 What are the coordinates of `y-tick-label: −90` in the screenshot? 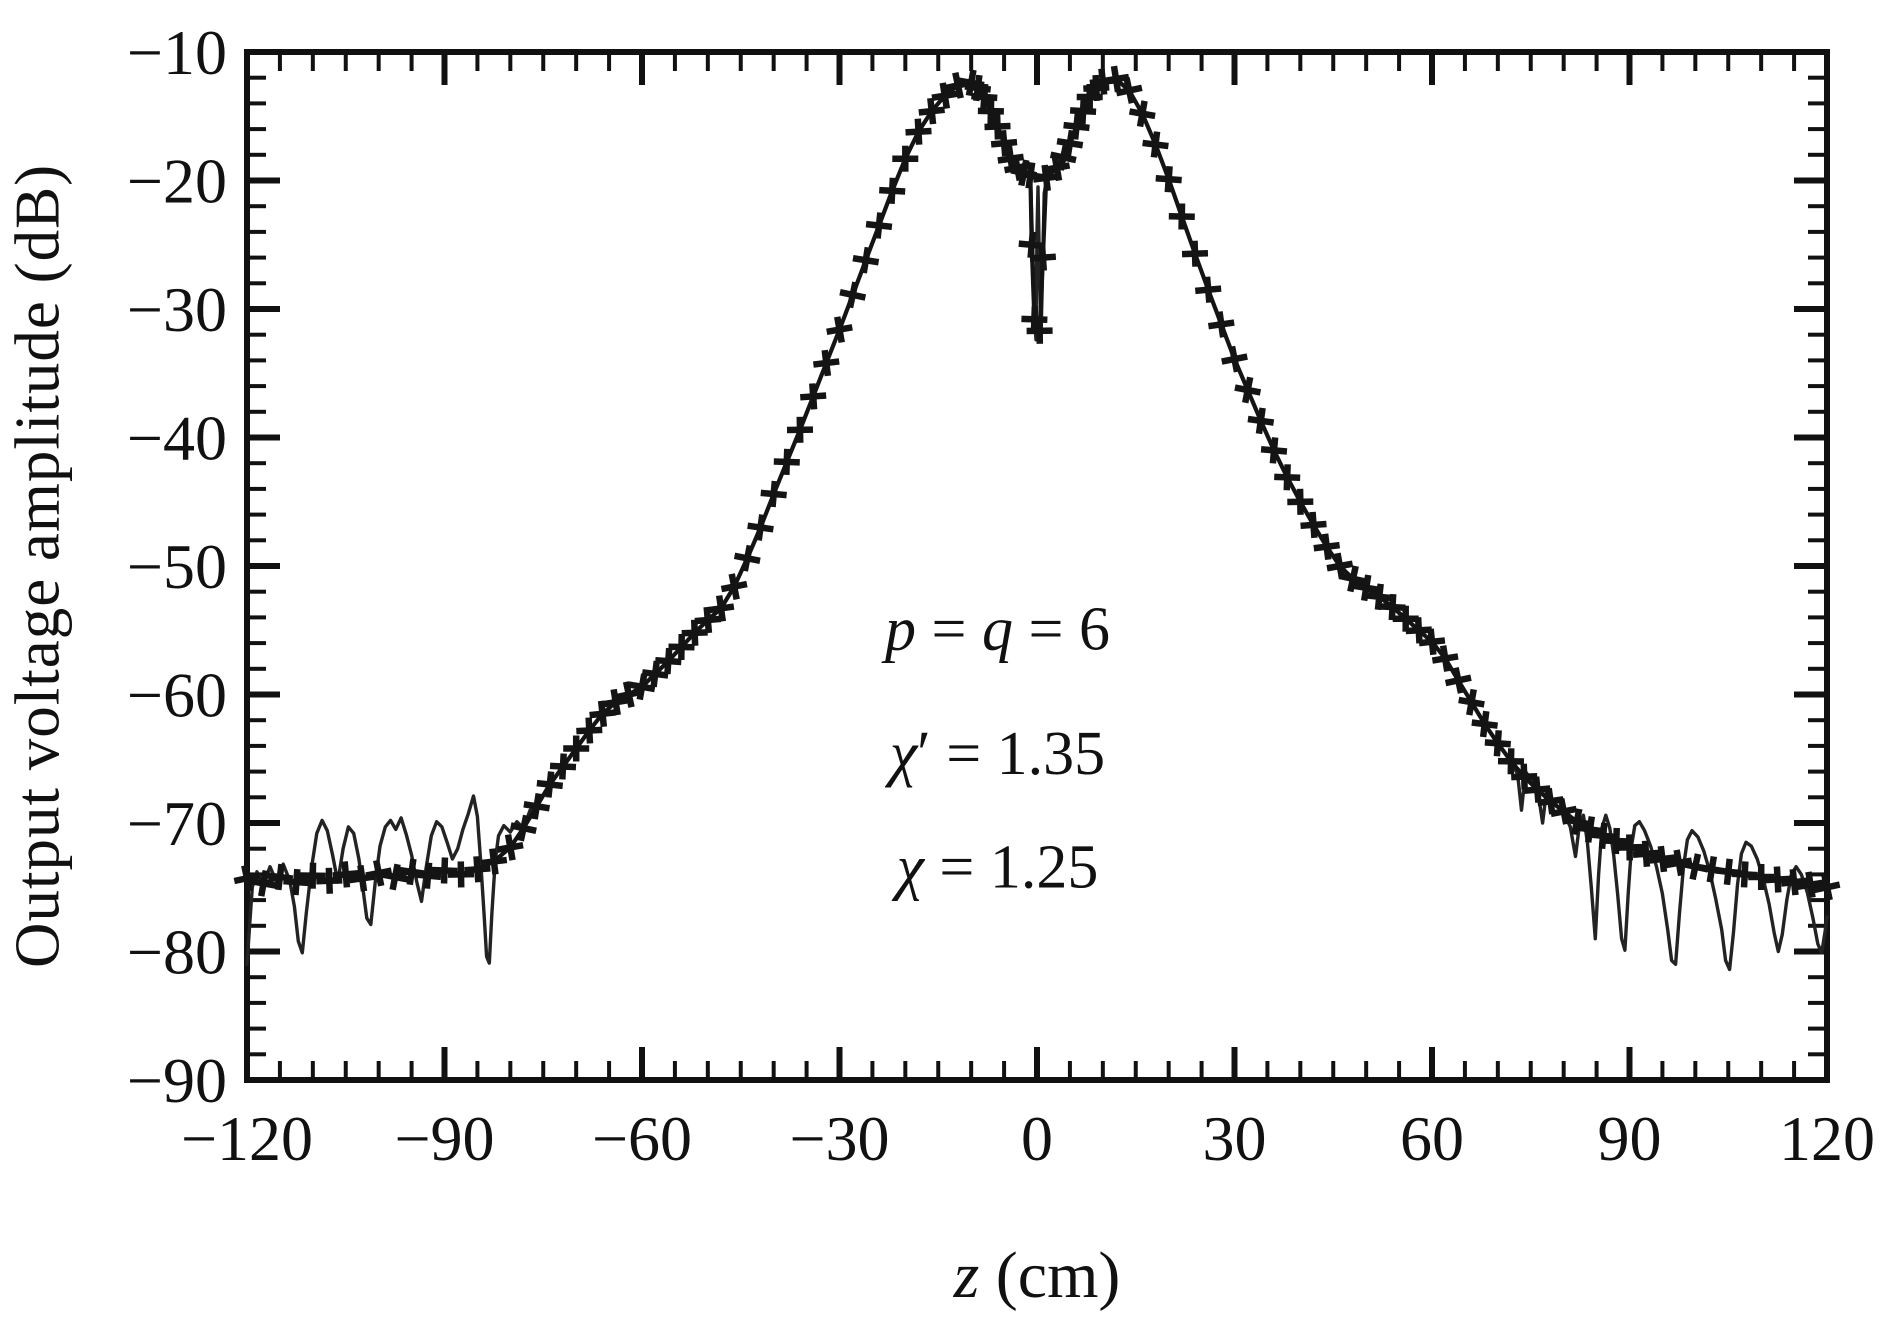 It's located at (177, 1080).